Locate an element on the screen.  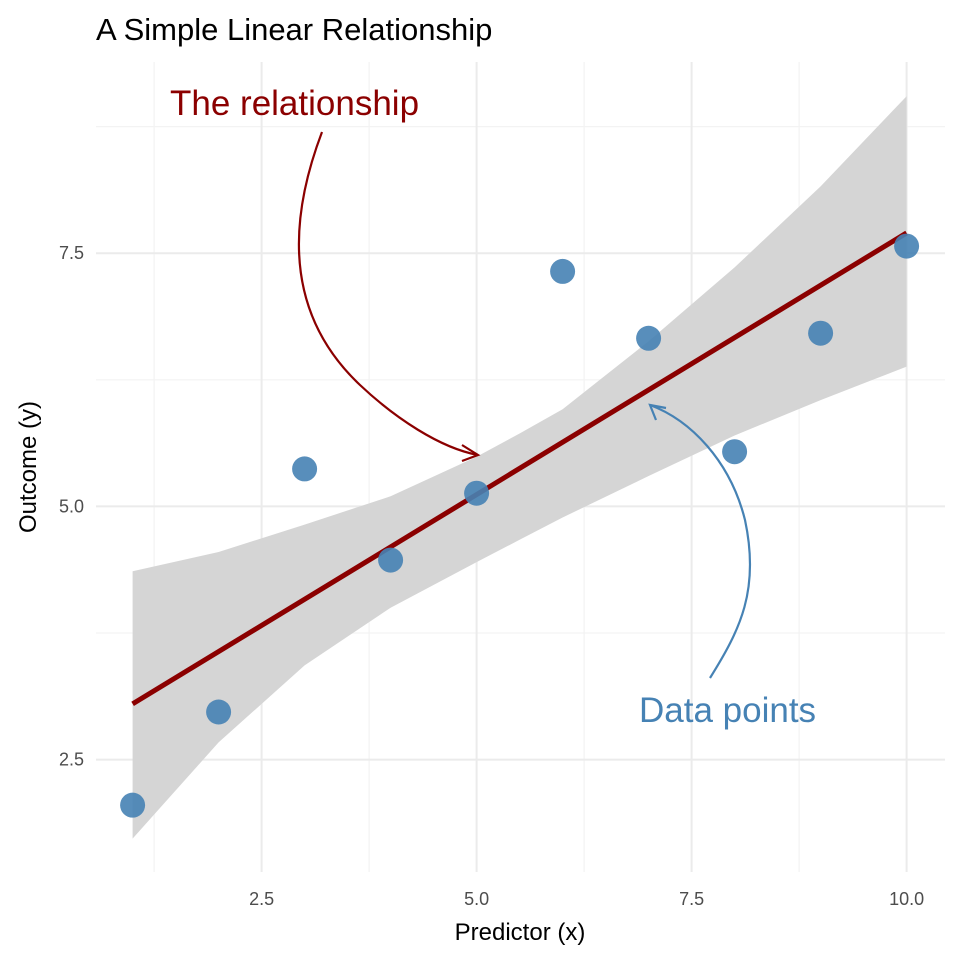
annotation-relationship-arrow is located at coordinates (388, 294).